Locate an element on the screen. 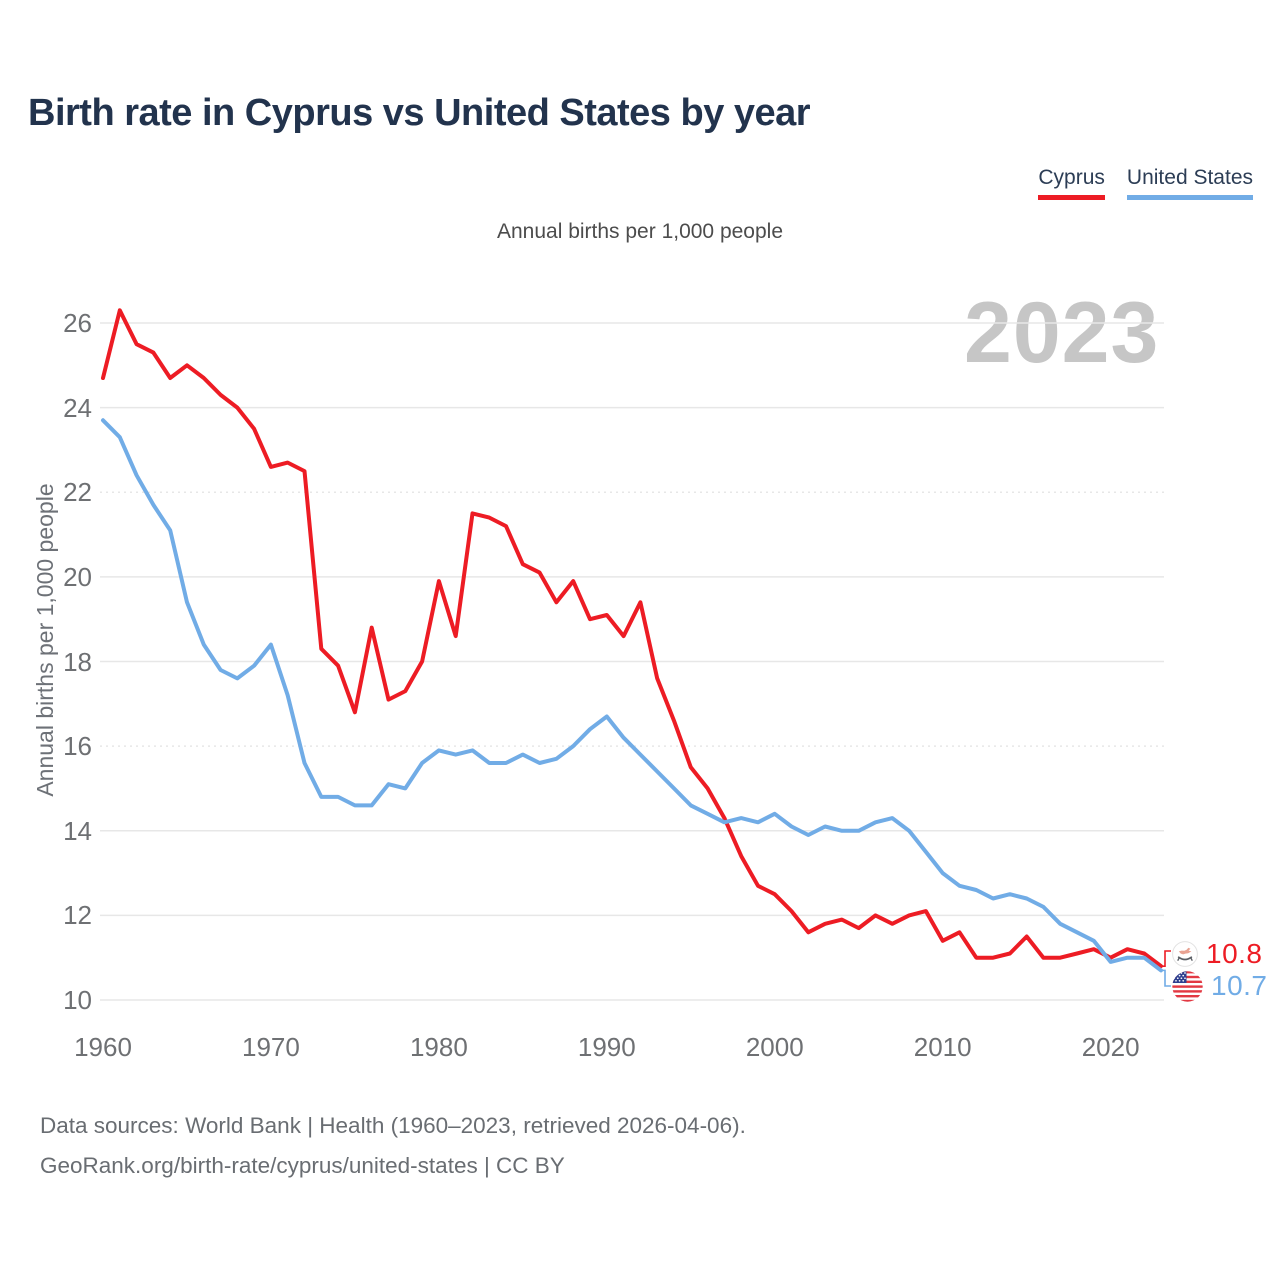 This screenshot has height=1280, width=1280. x-tick-label-2000: 2000 is located at coordinates (774, 1047).